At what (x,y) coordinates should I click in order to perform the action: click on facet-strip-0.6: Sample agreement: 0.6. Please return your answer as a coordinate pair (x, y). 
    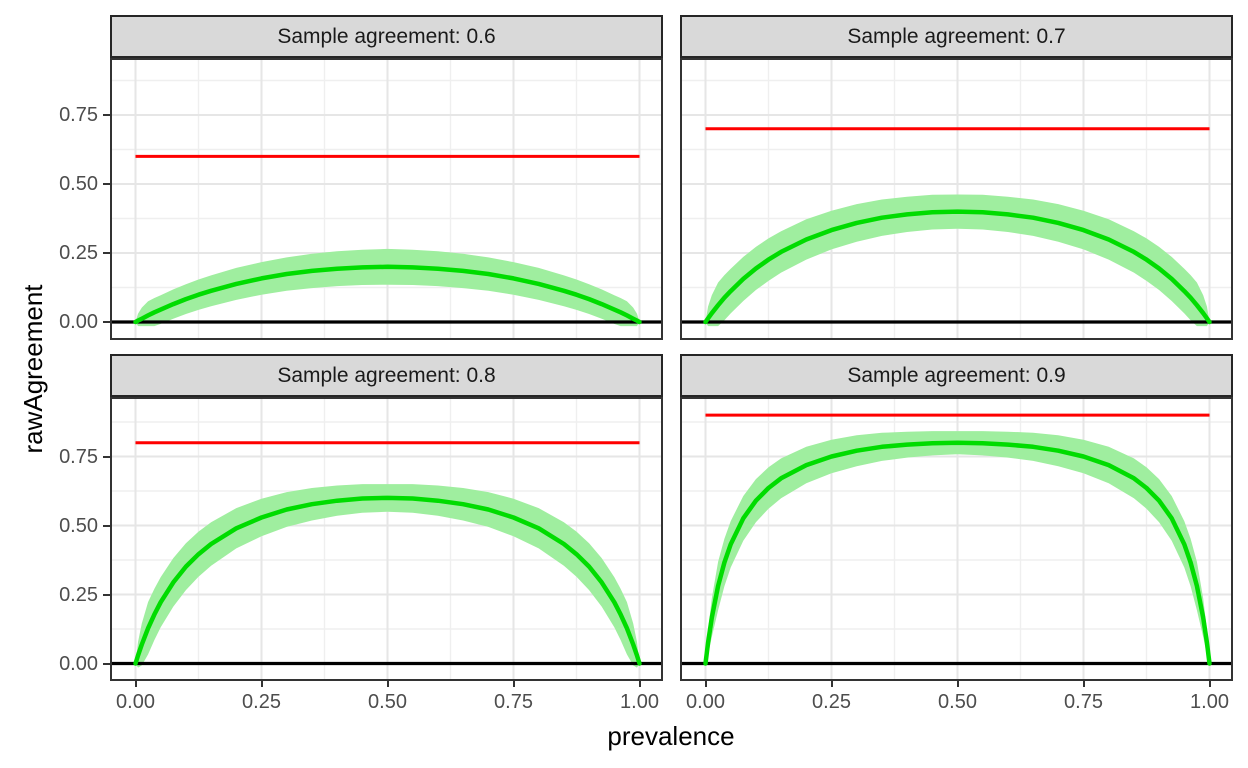
    Looking at the image, I should click on (386, 36).